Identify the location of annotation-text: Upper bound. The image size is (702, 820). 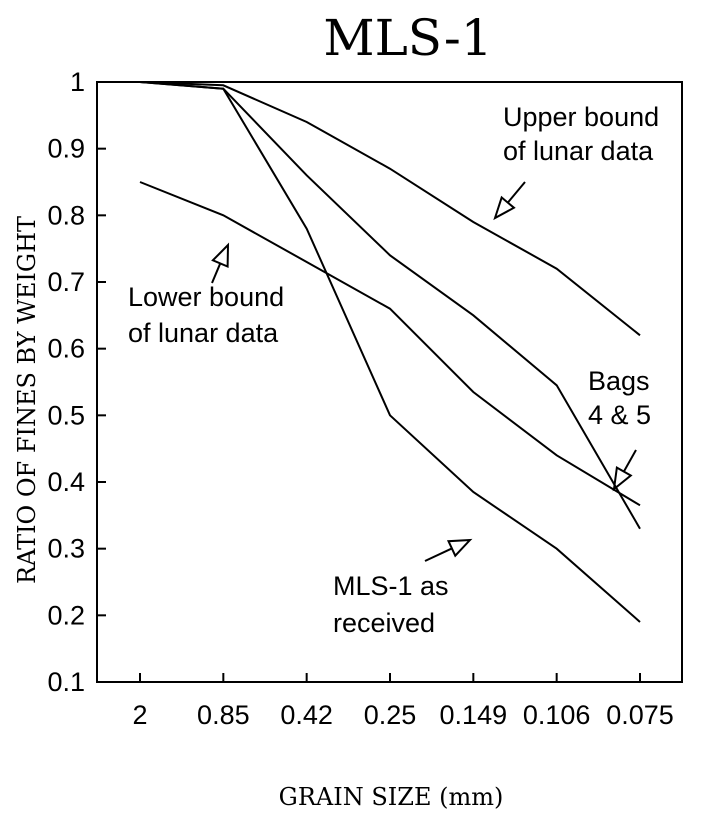
(581, 117).